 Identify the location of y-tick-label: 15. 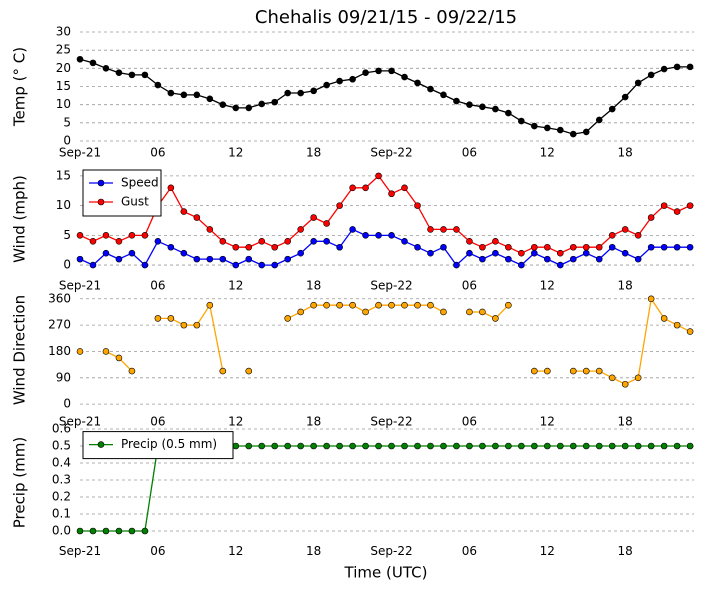
(63, 175).